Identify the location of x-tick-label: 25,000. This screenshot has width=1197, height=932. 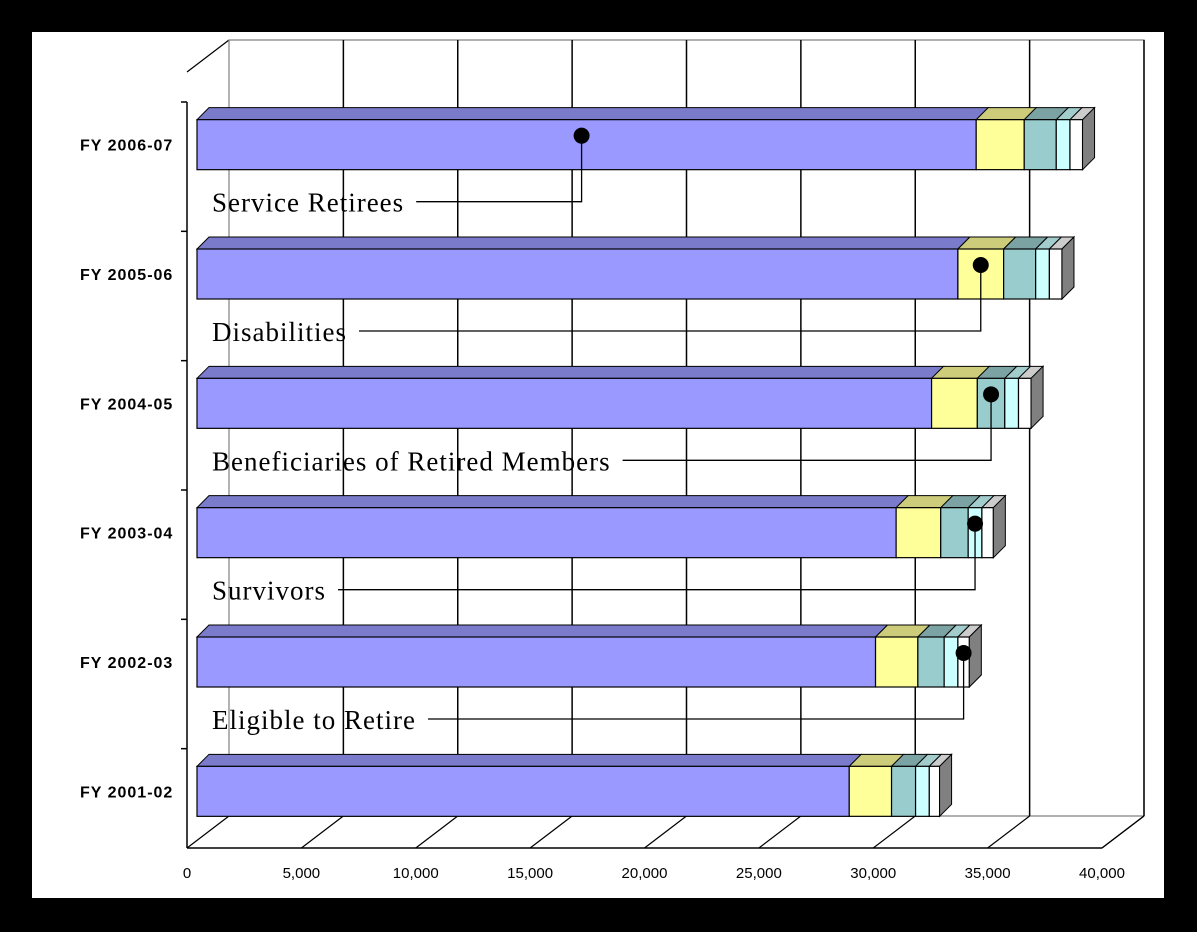
(759, 873).